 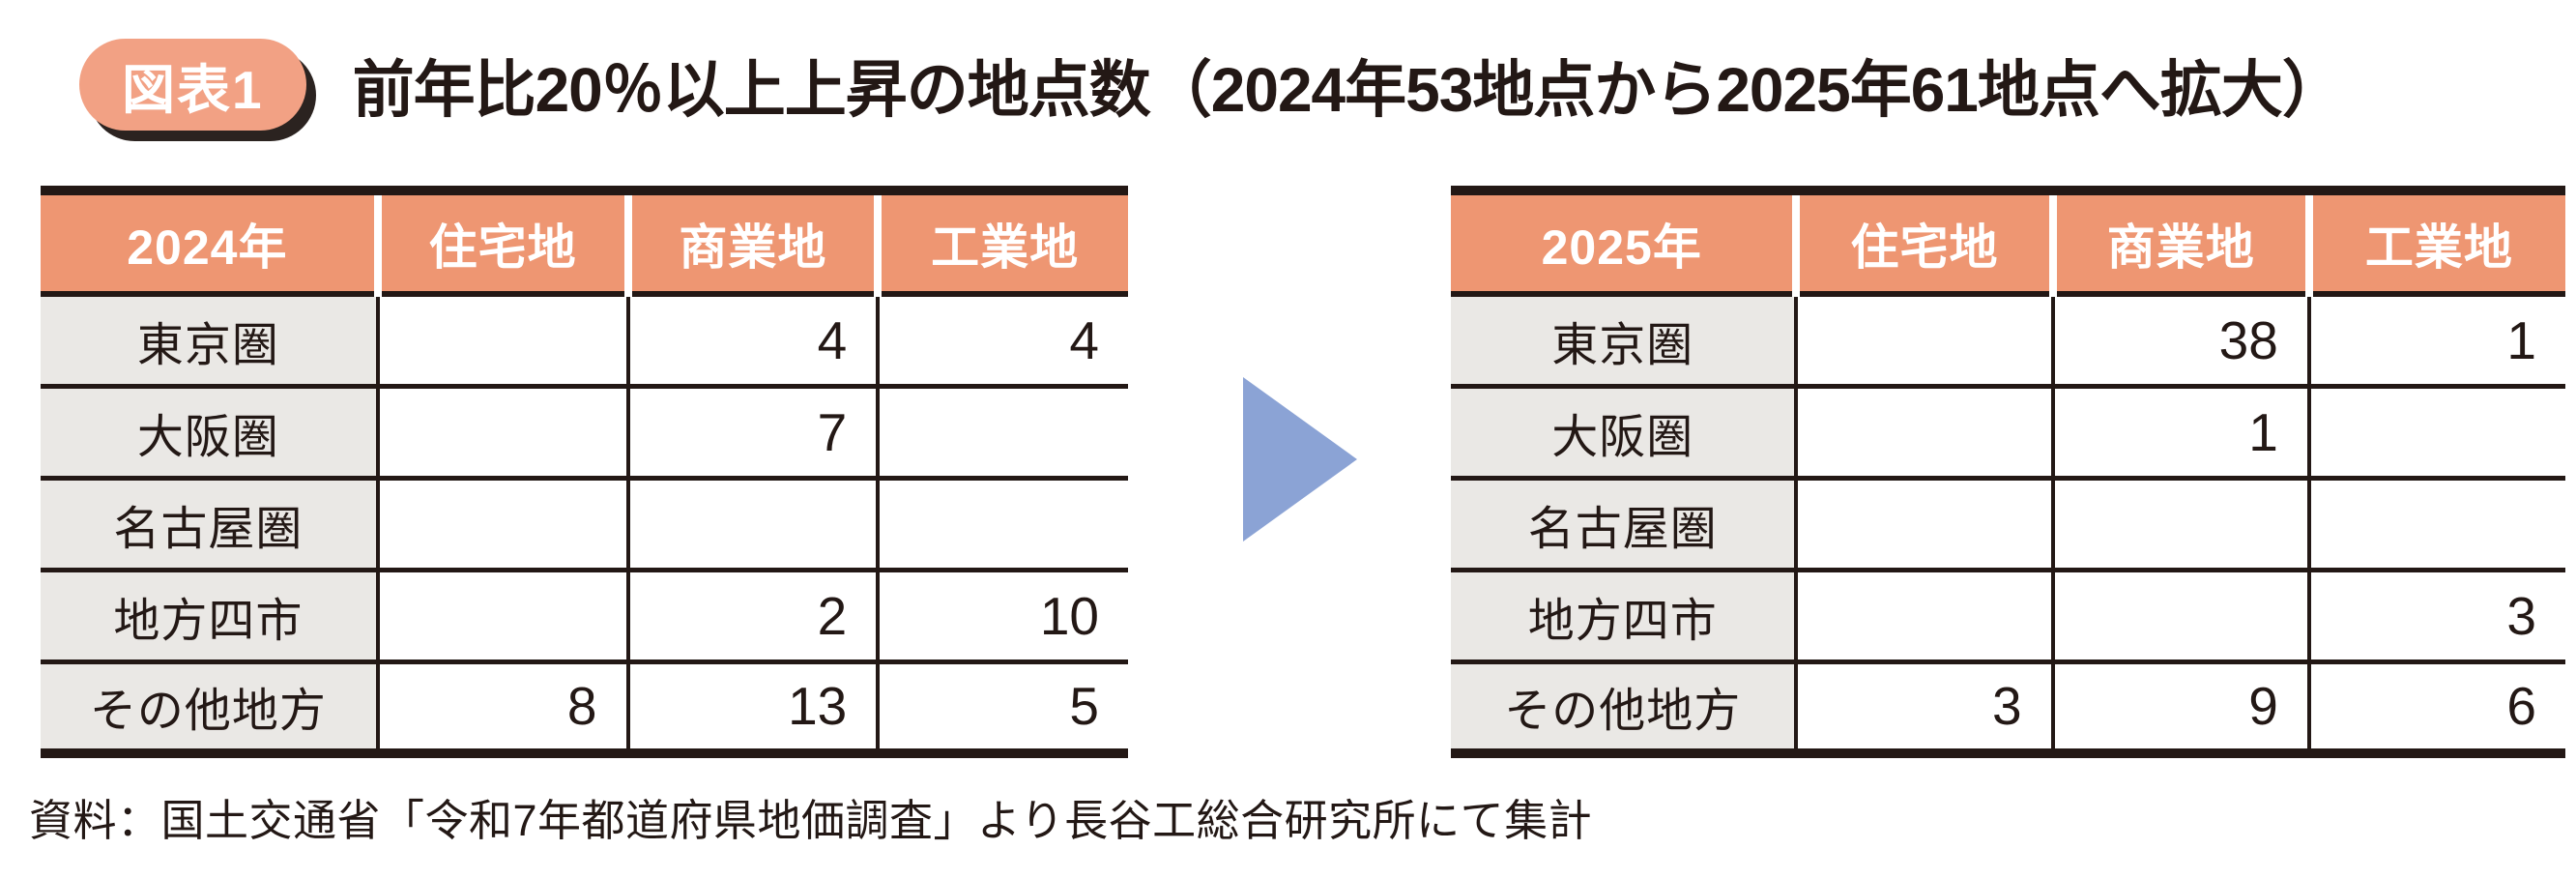 I want to click on table-2024-header-row: 2024年 住宅地 商業地 工業地, so click(x=584, y=244).